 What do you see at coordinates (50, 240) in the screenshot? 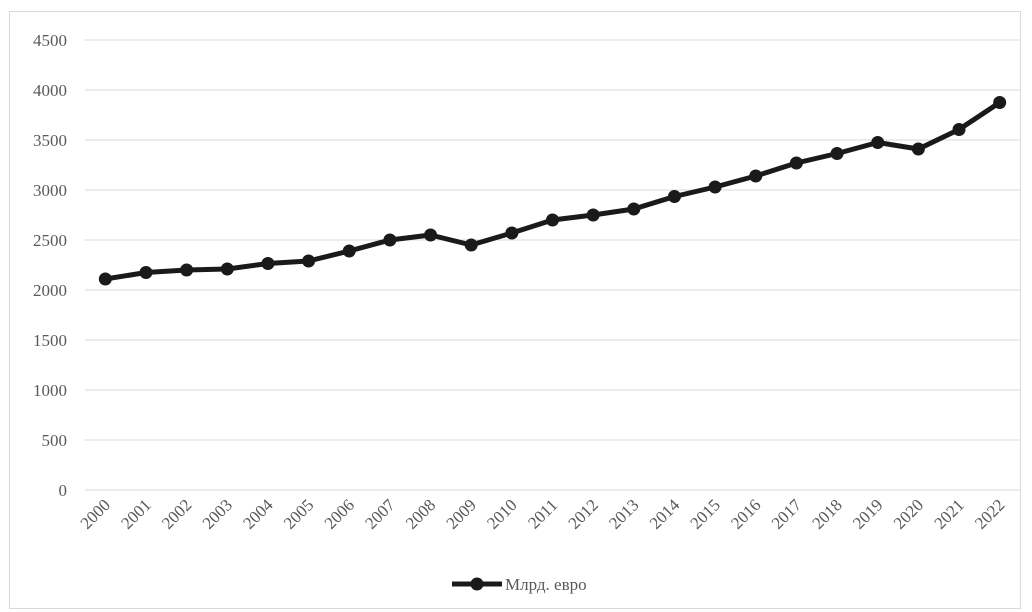
I see `y-tick-label: 2500` at bounding box center [50, 240].